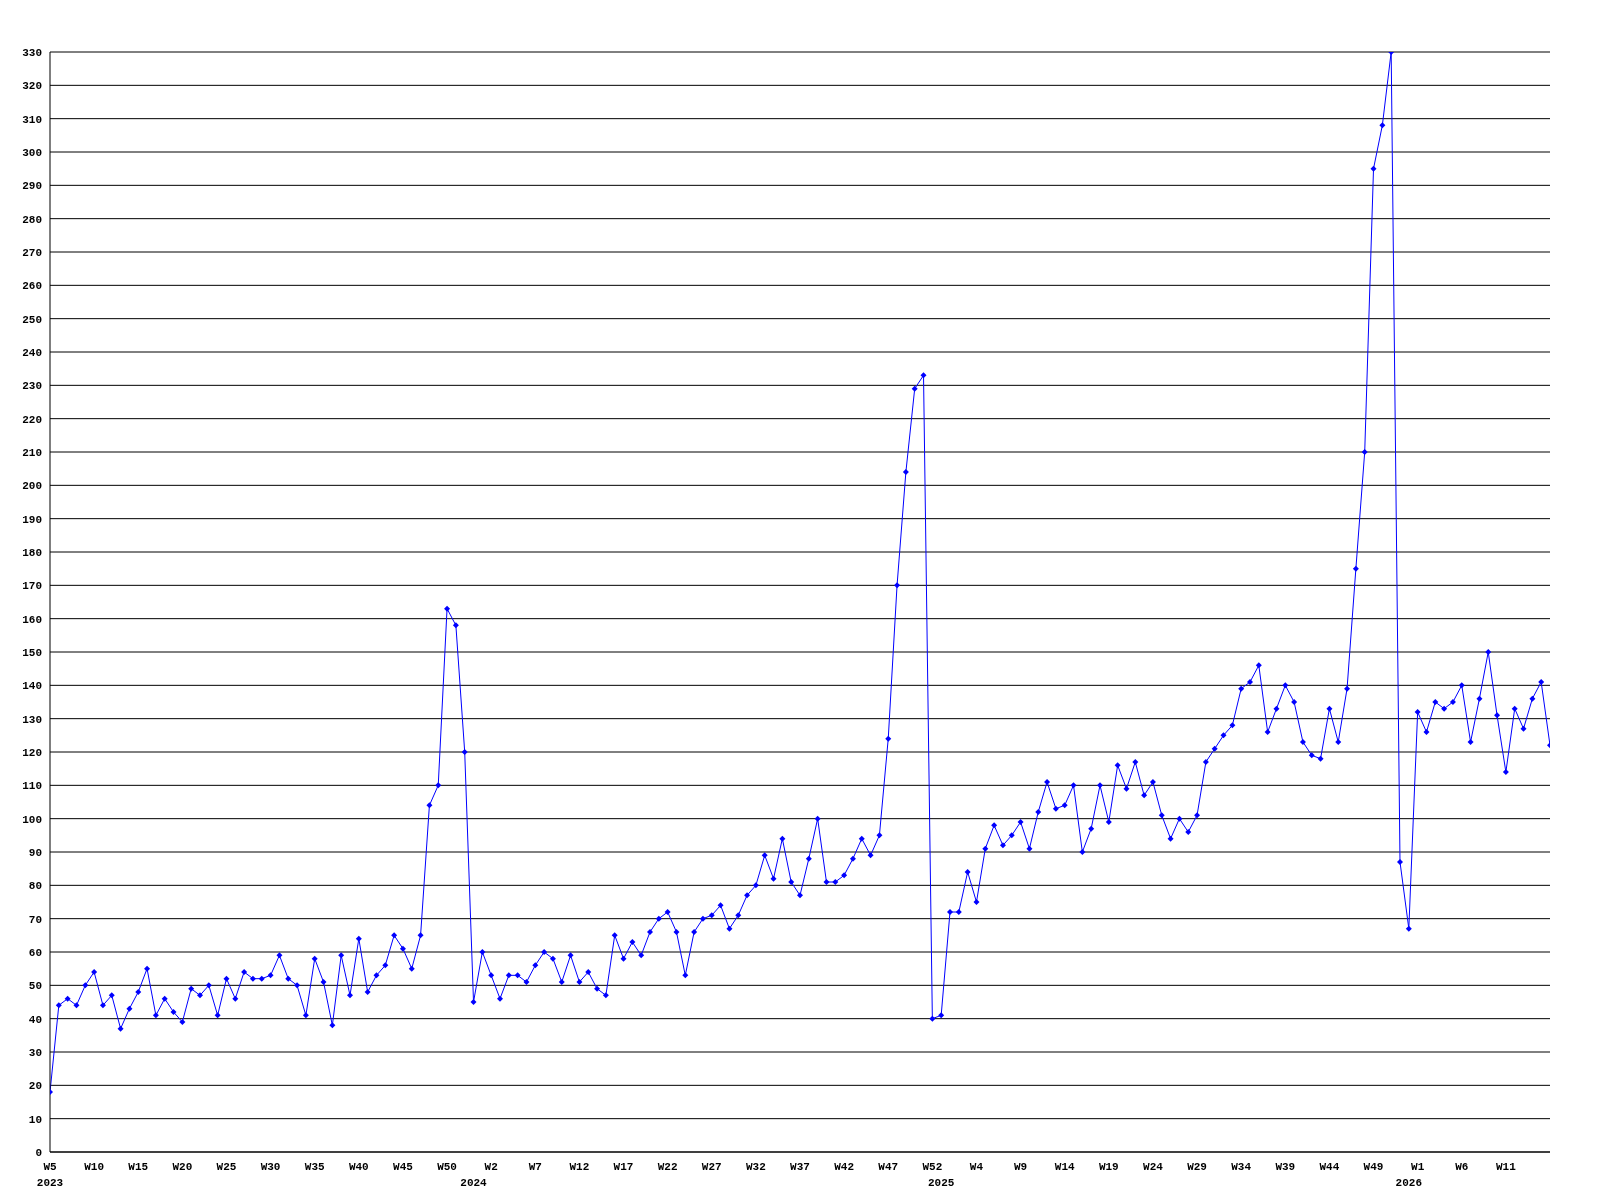  Describe the element at coordinates (35, 952) in the screenshot. I see `y-tick-label: 60` at that location.